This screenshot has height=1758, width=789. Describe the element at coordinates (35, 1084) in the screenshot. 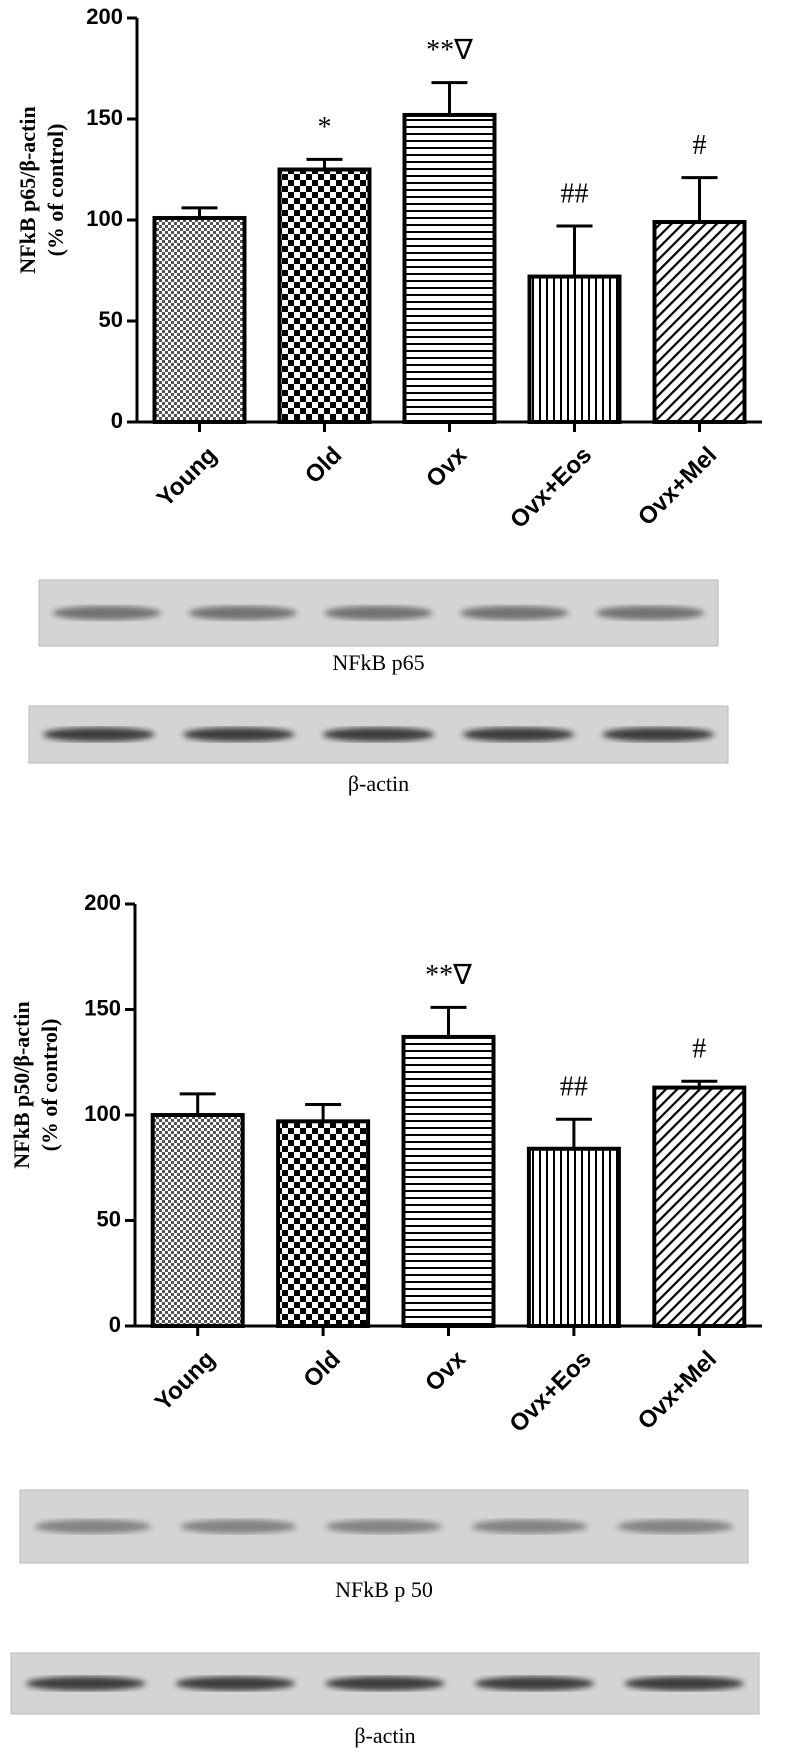

I see `y-axis-label: NFkB p50/β-actin (% of control)` at that location.